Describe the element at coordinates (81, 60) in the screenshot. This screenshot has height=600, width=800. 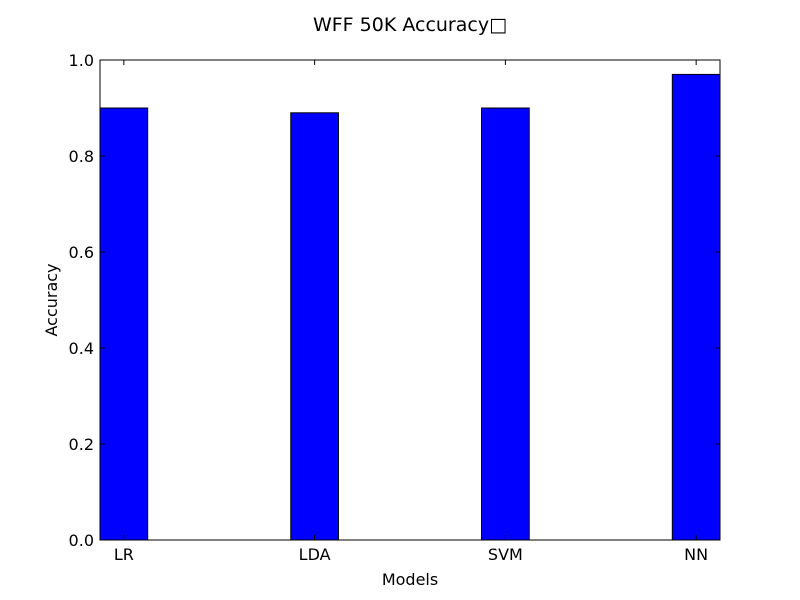
I see `y-tick-label: 1.0` at that location.